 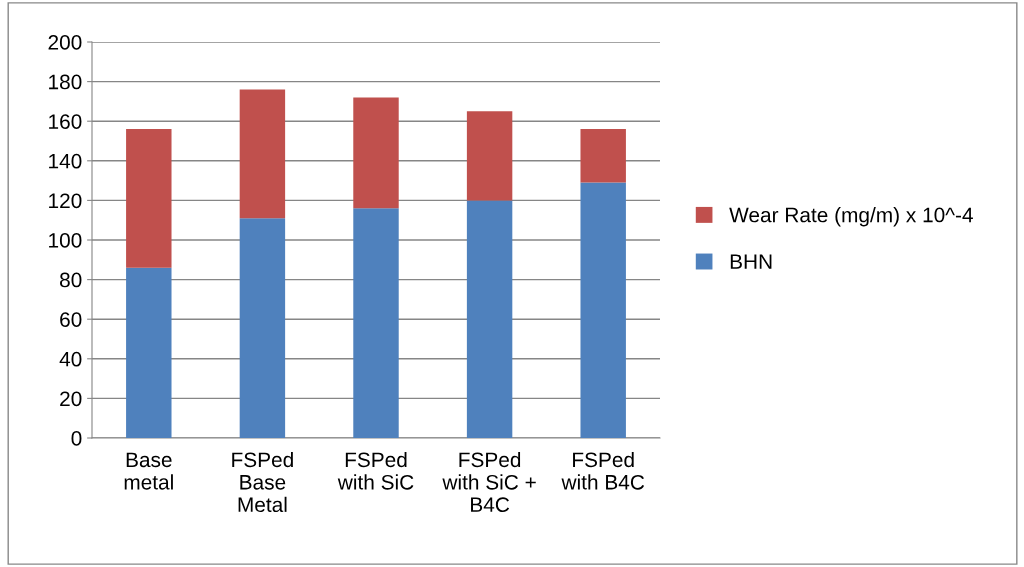 What do you see at coordinates (65, 42) in the screenshot?
I see `y-tick-label: 200` at bounding box center [65, 42].